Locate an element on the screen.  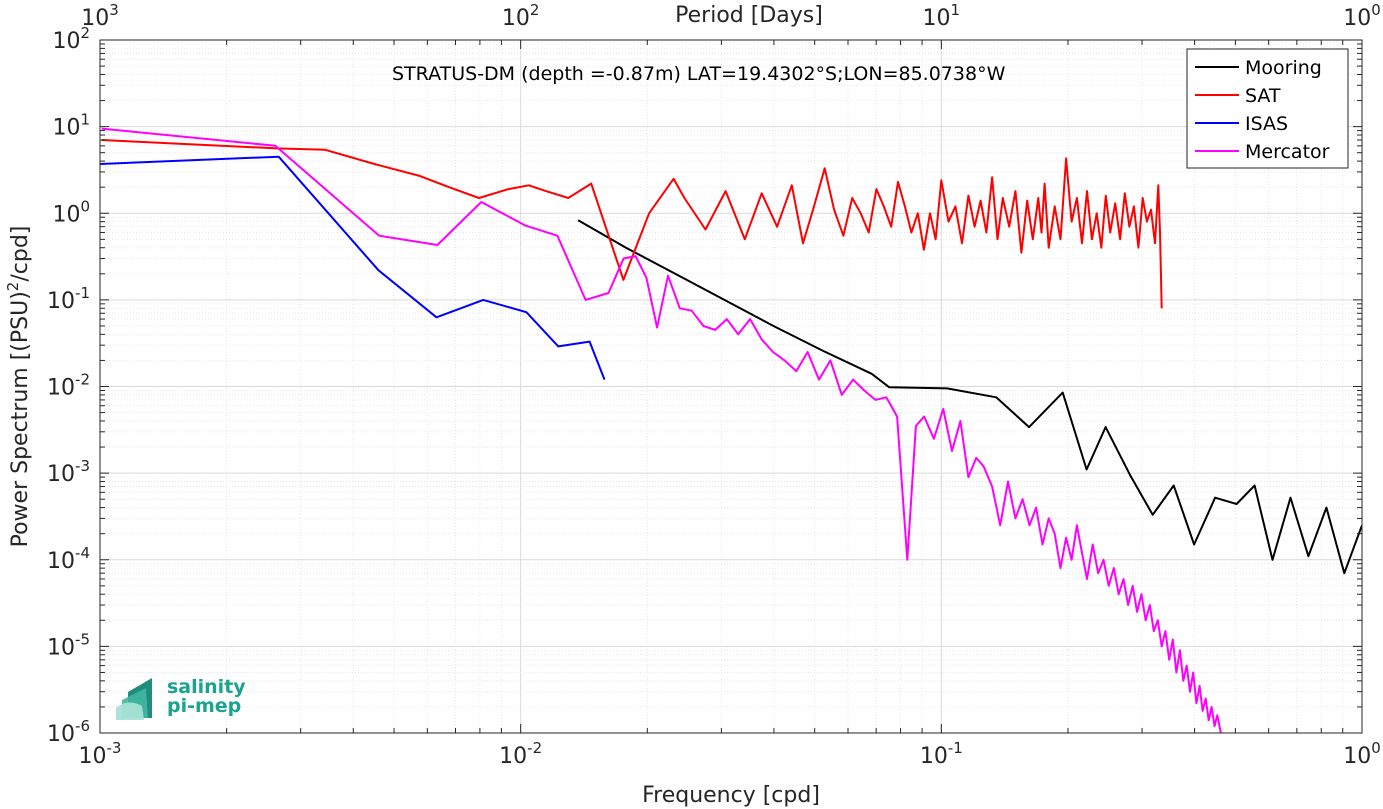
y-axis-label-tail: /cpd] is located at coordinates (20, 254).